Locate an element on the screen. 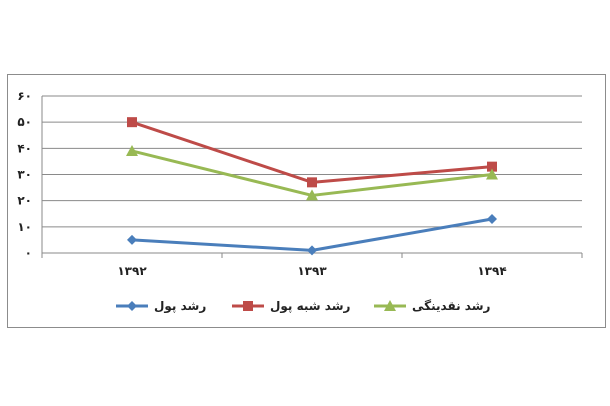  legend-label: رشد نقدینگی is located at coordinates (451, 306).